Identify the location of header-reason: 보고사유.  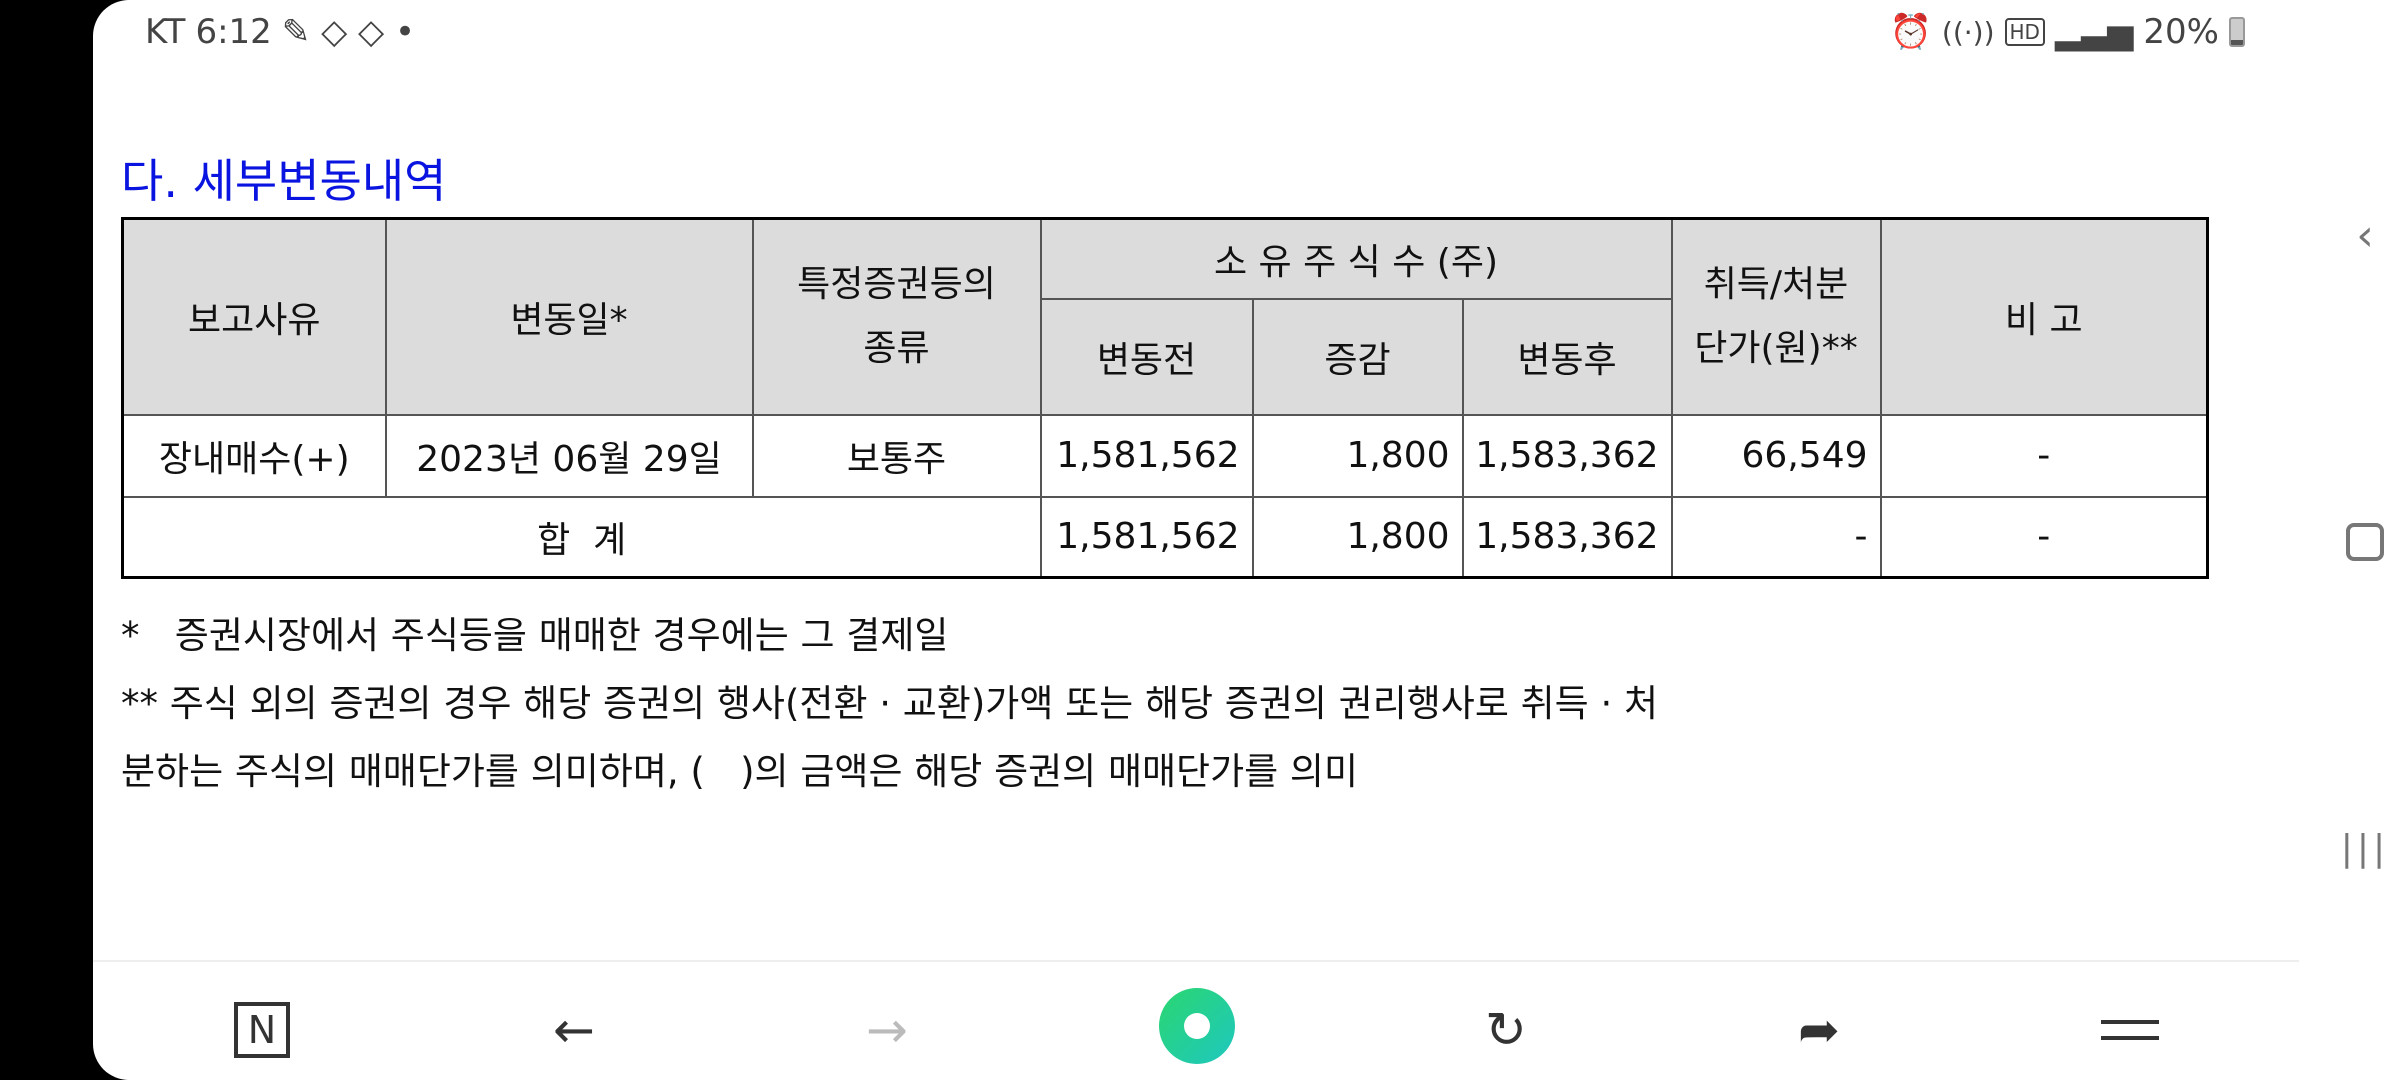
(254, 316).